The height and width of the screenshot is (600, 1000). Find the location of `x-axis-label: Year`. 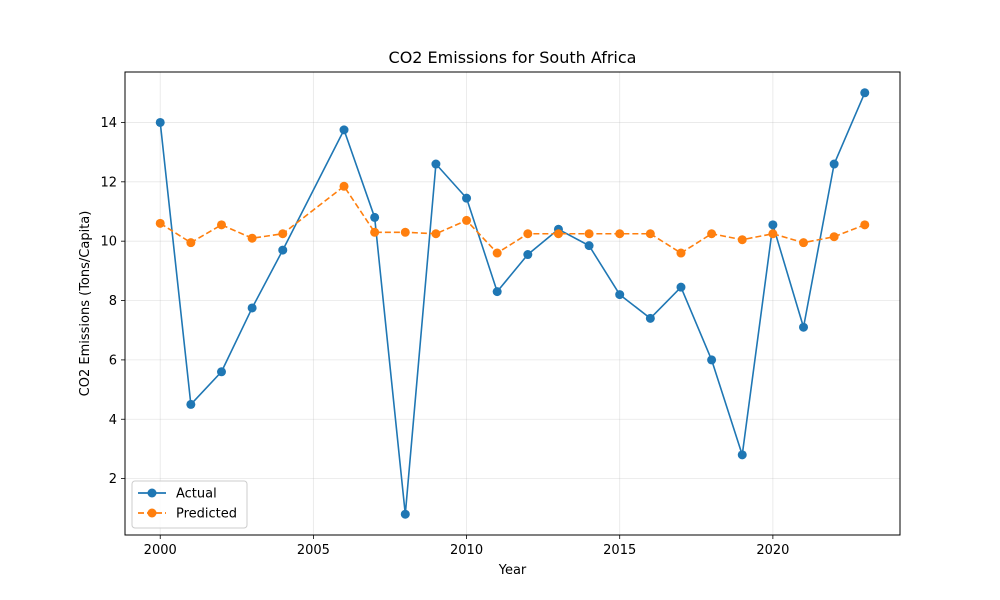

x-axis-label: Year is located at coordinates (512, 570).